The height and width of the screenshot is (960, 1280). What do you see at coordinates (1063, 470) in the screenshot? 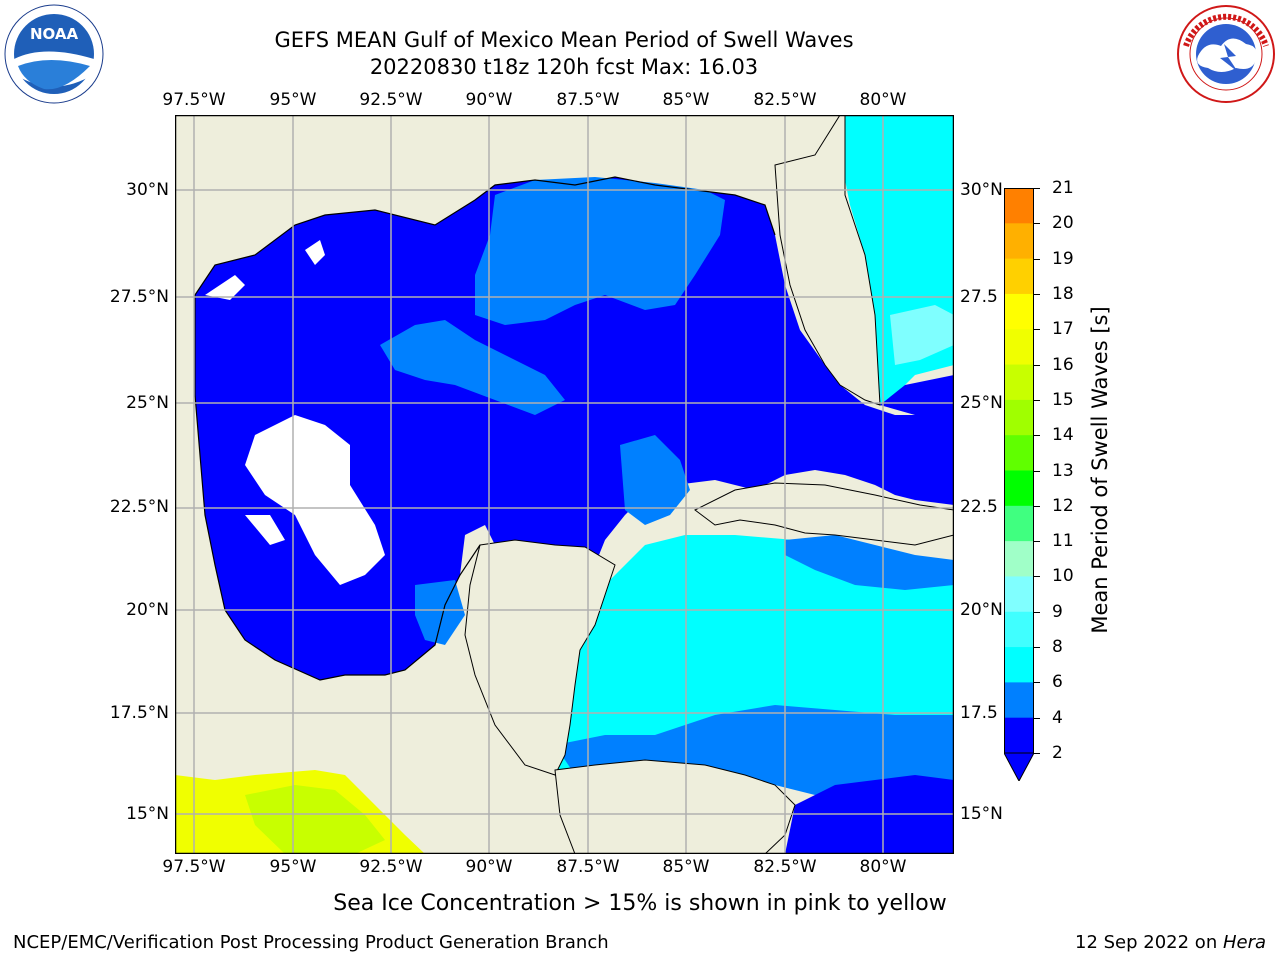
I see `colorbar-tick-label: 13` at bounding box center [1063, 470].